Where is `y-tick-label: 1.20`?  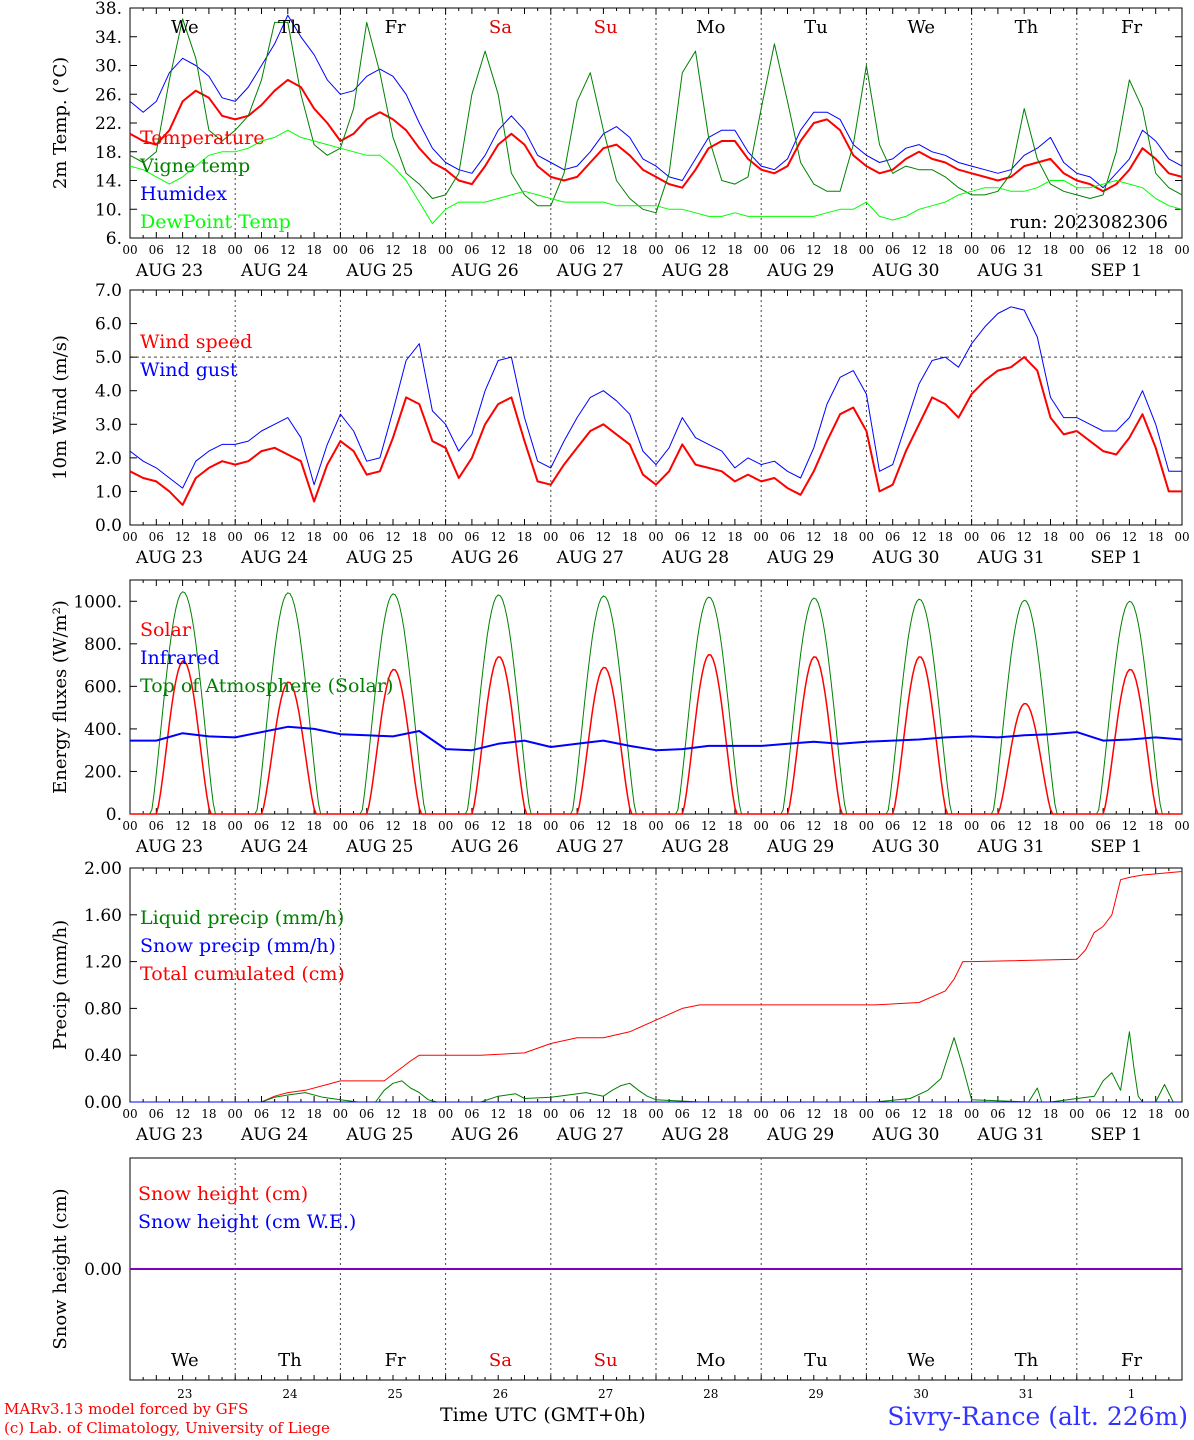
y-tick-label: 1.20 is located at coordinates (103, 963).